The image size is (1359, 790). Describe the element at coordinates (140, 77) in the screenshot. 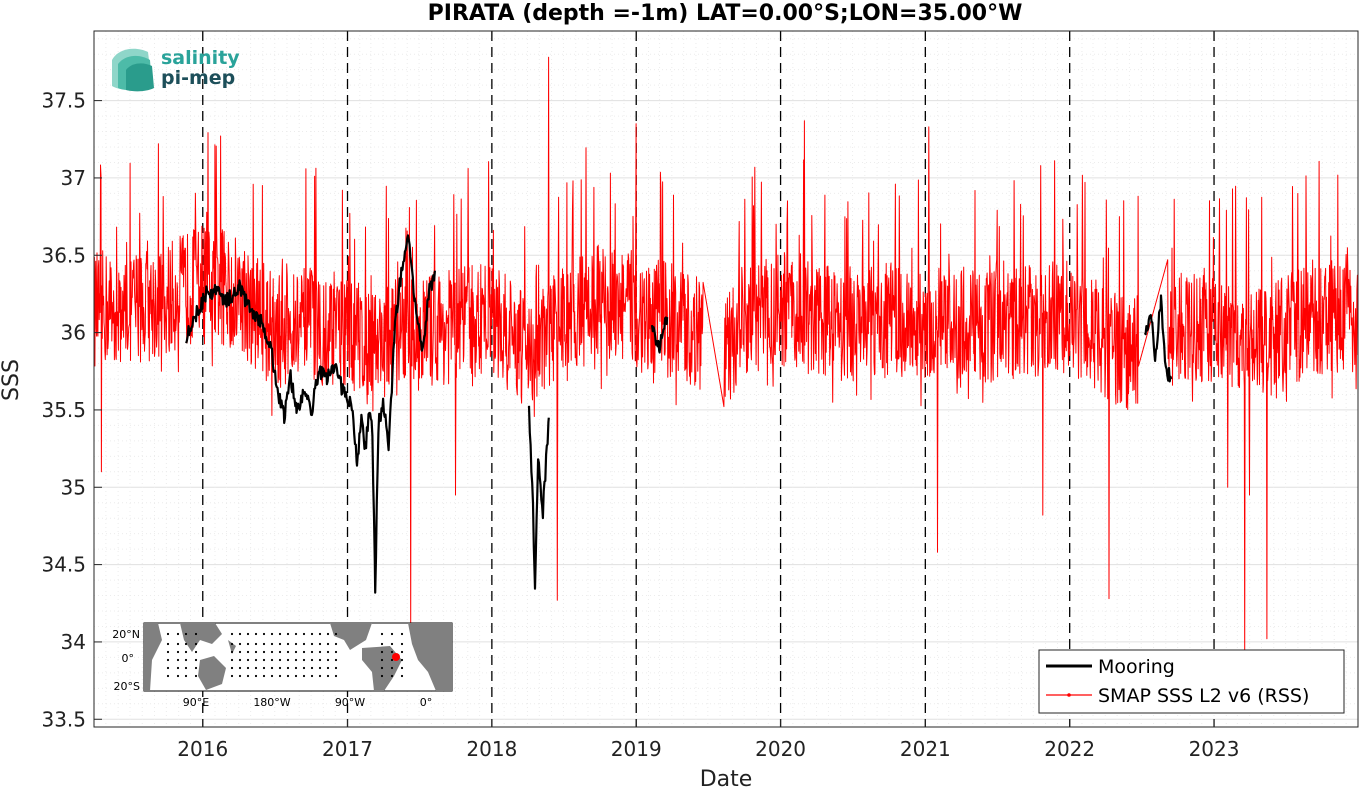

I see `logo-wave-icon-front` at that location.